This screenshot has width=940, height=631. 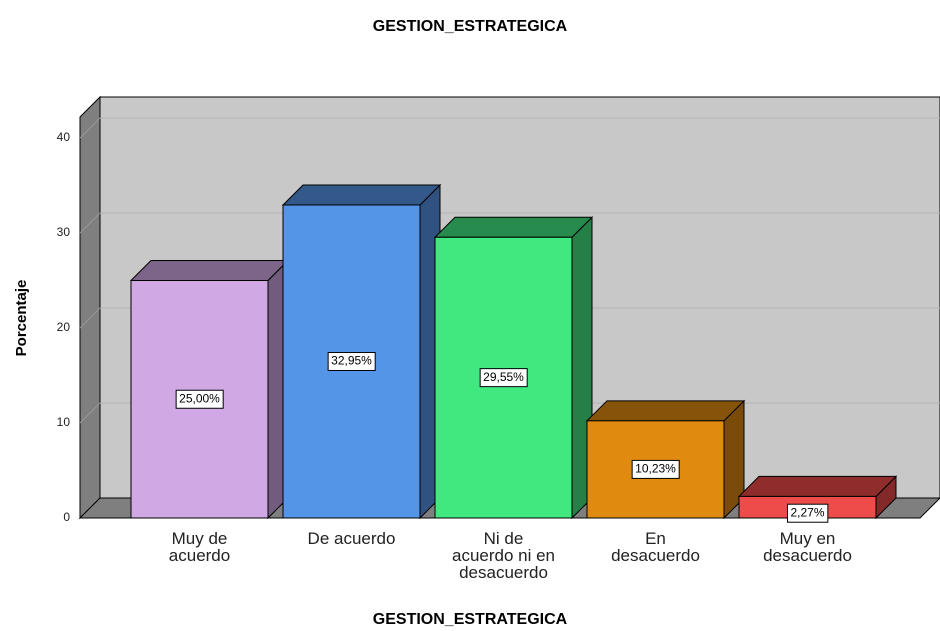 I want to click on x-axis-title: GESTION_ESTRATEGICA, so click(x=470, y=619).